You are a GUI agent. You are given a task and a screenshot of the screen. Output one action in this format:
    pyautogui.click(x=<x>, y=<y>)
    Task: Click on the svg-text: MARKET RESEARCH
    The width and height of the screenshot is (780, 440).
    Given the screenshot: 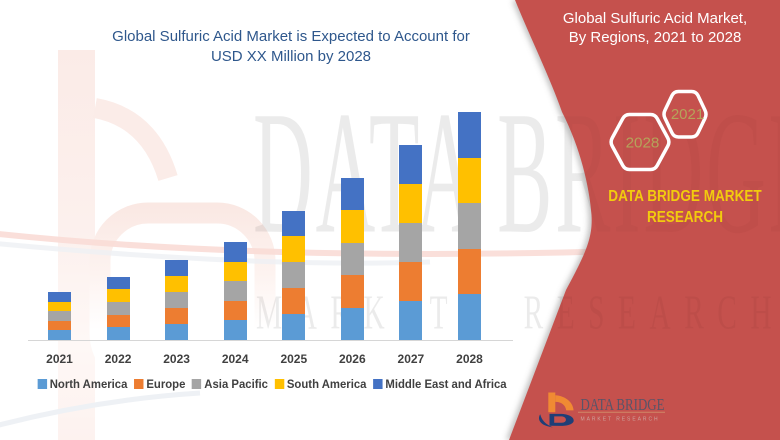 What is the action you would take?
    pyautogui.click(x=620, y=419)
    